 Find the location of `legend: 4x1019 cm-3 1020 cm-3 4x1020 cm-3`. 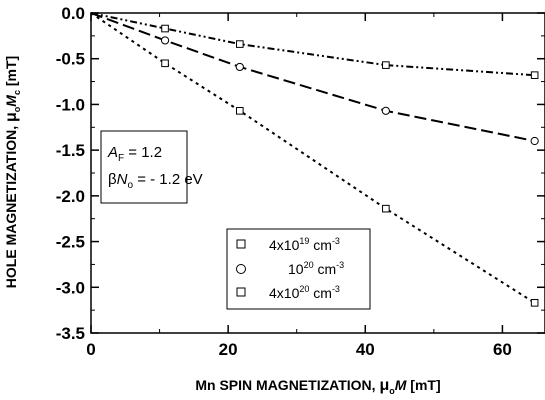

legend: 4x1019 cm-3 1020 cm-3 4x1020 cm-3 is located at coordinates (298, 269).